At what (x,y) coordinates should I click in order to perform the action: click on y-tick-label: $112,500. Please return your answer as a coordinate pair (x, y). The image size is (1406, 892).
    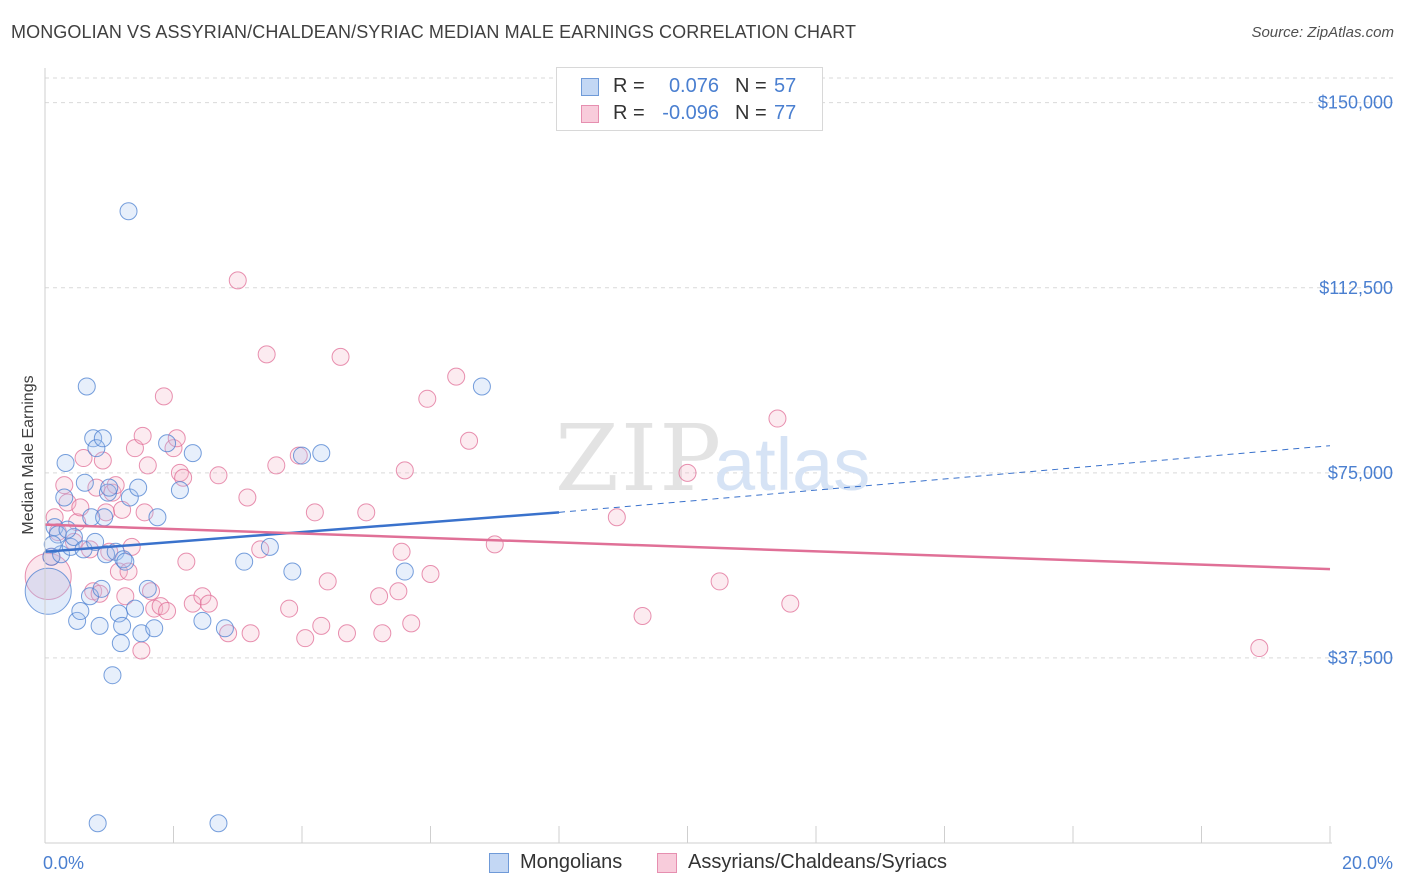
    Looking at the image, I should click on (1356, 288).